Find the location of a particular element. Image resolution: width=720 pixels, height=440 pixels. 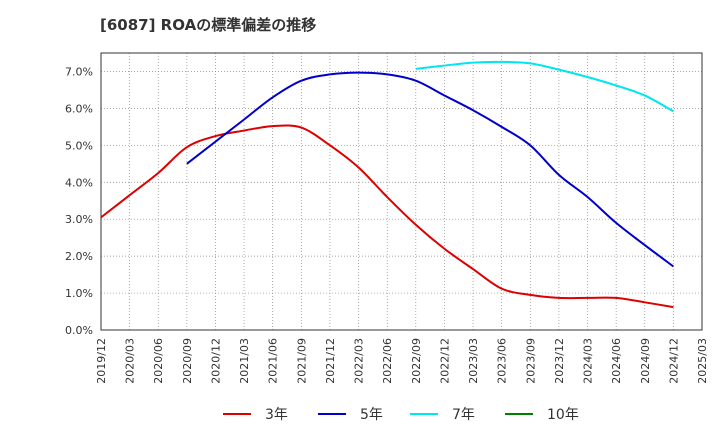

y-tick-label: 1.0% is located at coordinates (79, 293).